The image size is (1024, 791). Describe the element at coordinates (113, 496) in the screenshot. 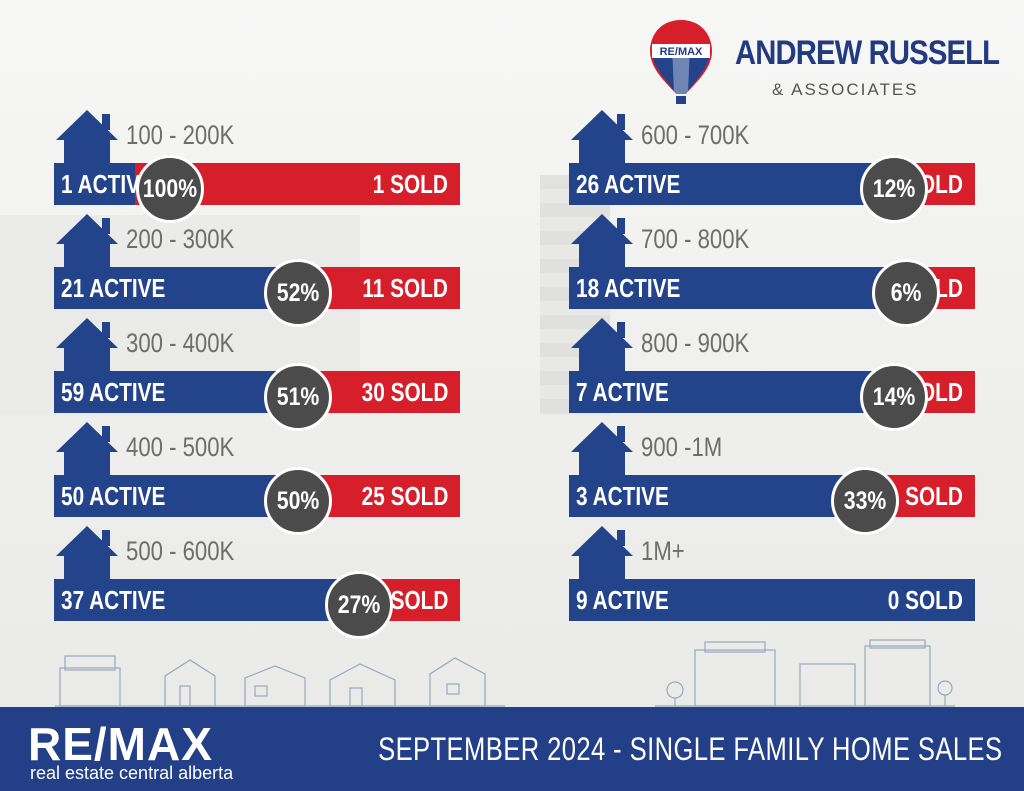

I see `active-count-label: 50 ACTIVE` at that location.